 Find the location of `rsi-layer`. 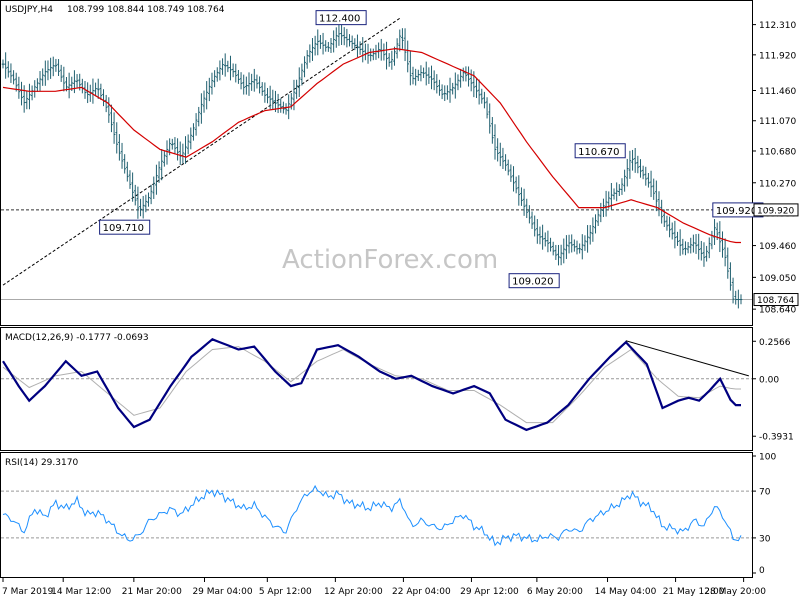

rsi-layer is located at coordinates (376, 515).